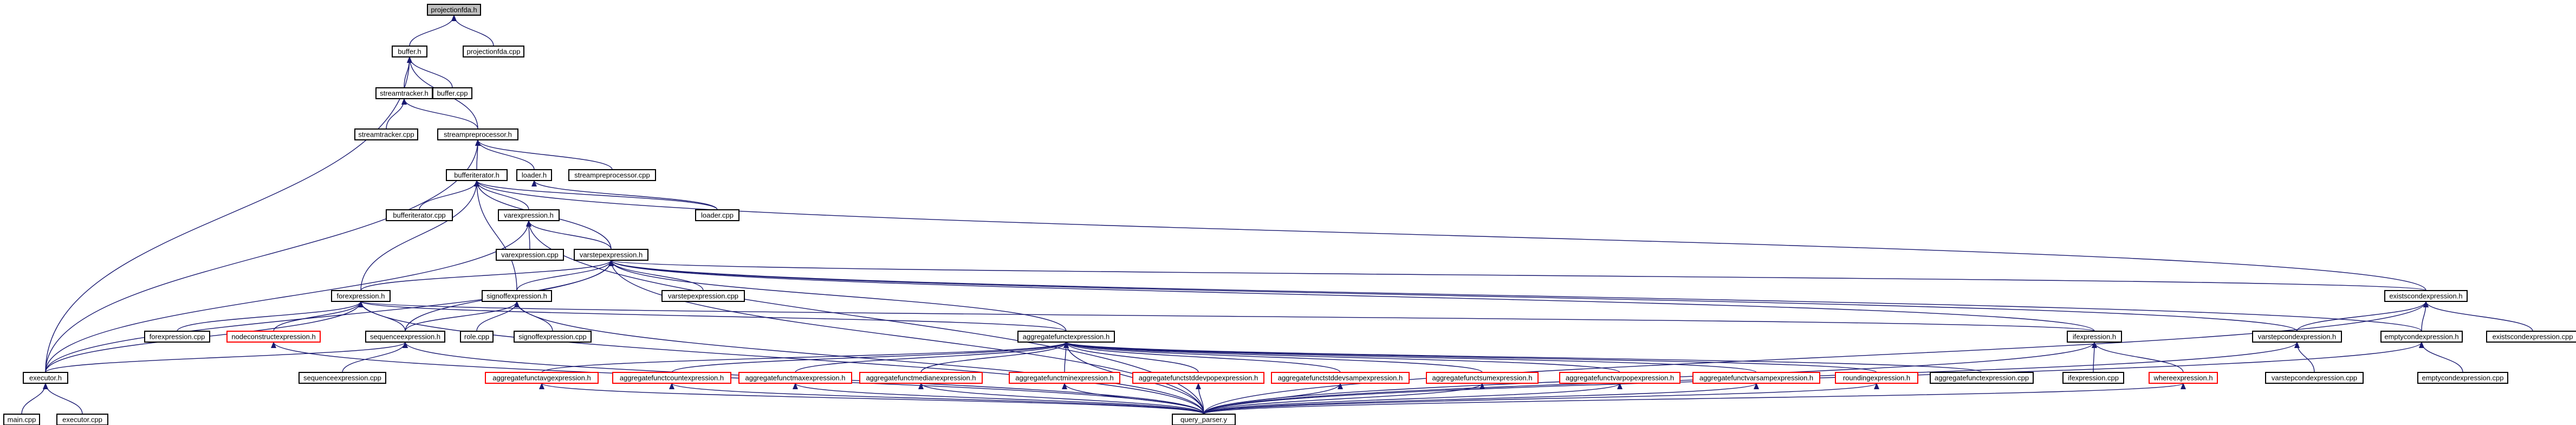 Image resolution: width=2576 pixels, height=425 pixels. I want to click on edge-forexpression_h-to-bufferiterator_h, so click(420, 235).